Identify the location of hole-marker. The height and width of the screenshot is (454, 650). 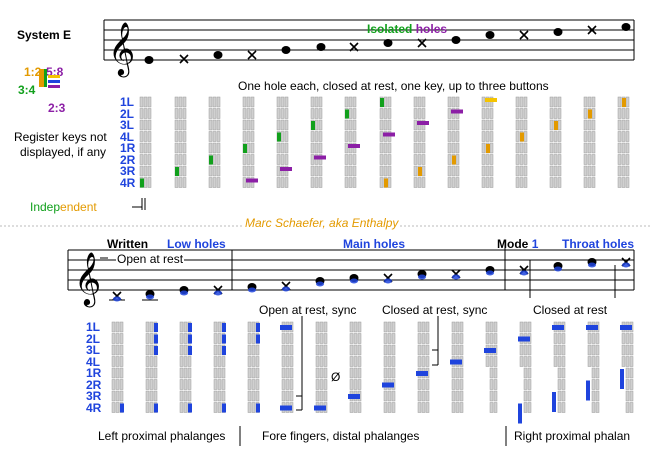
(592, 265).